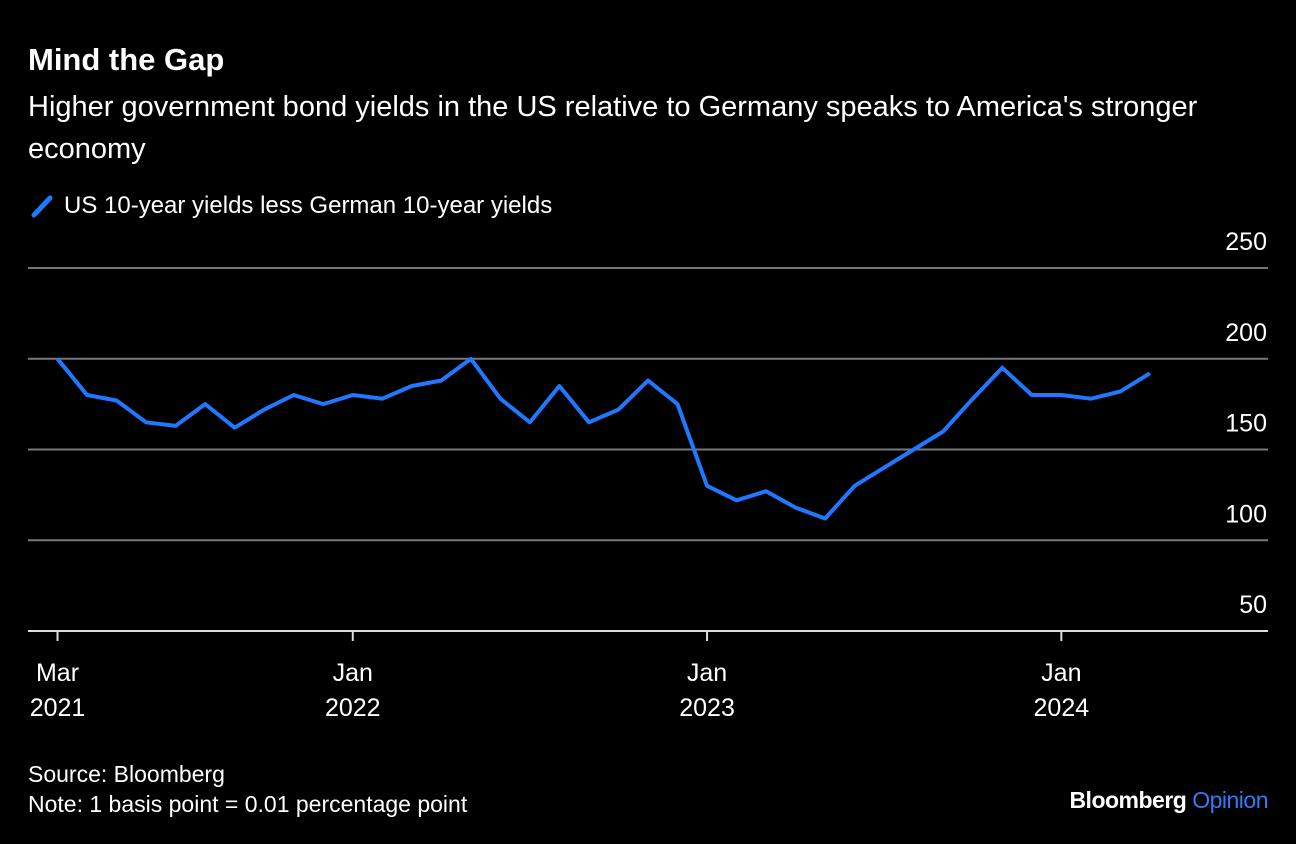 This screenshot has height=844, width=1296. I want to click on x-tick-label: Mar 2021, so click(58, 690).